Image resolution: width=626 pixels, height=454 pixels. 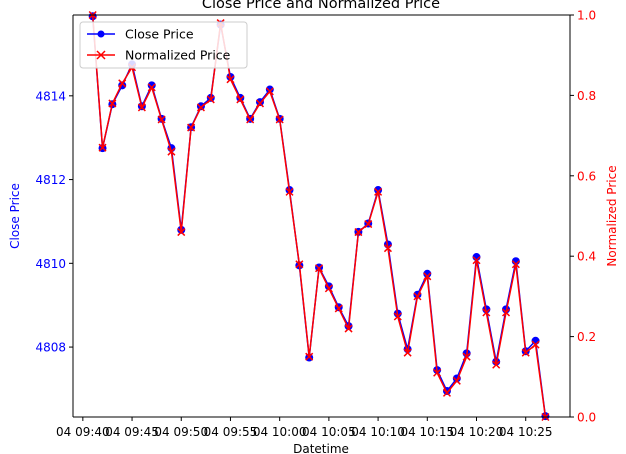 I want to click on legend-box, so click(x=163, y=45).